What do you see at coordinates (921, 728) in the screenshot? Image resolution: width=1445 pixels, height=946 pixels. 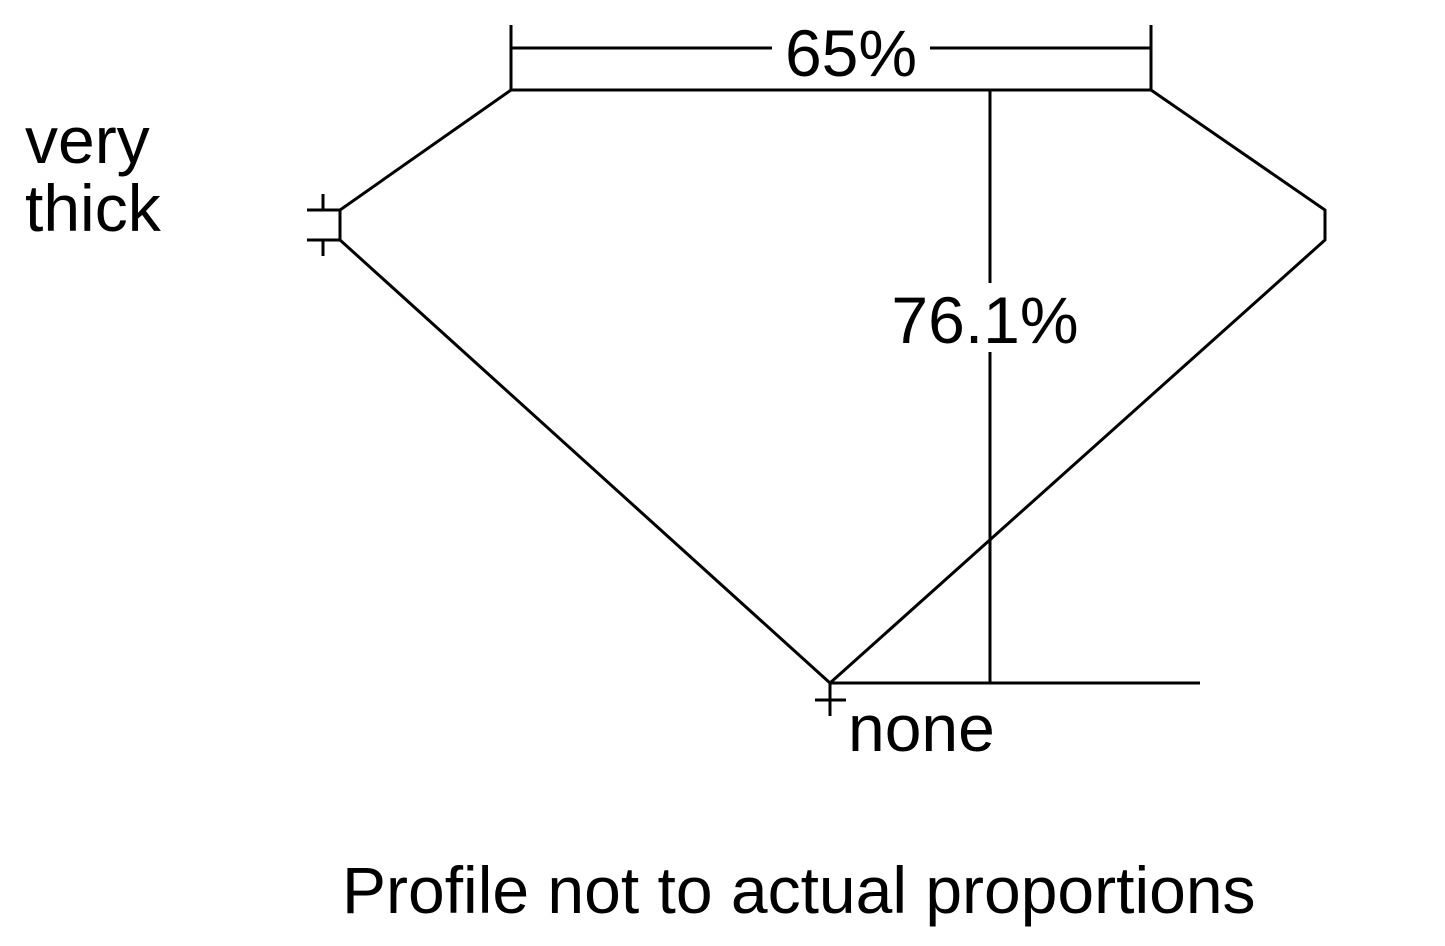 I see `culet-label: none` at bounding box center [921, 728].